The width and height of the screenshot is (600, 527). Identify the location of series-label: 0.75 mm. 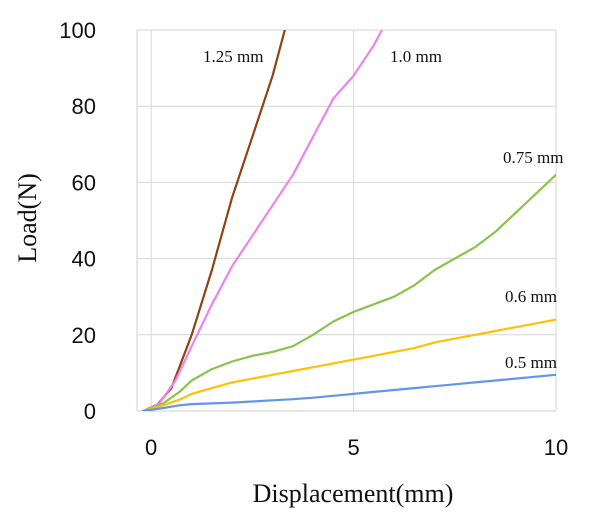
(533, 157).